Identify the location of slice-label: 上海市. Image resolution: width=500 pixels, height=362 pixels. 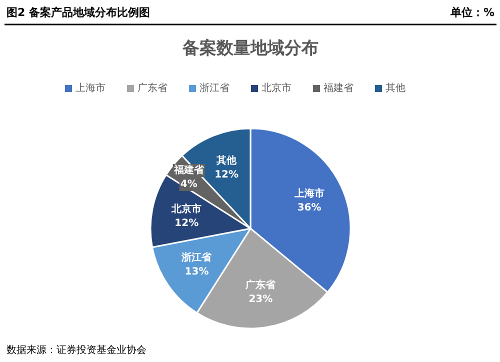
(308, 193).